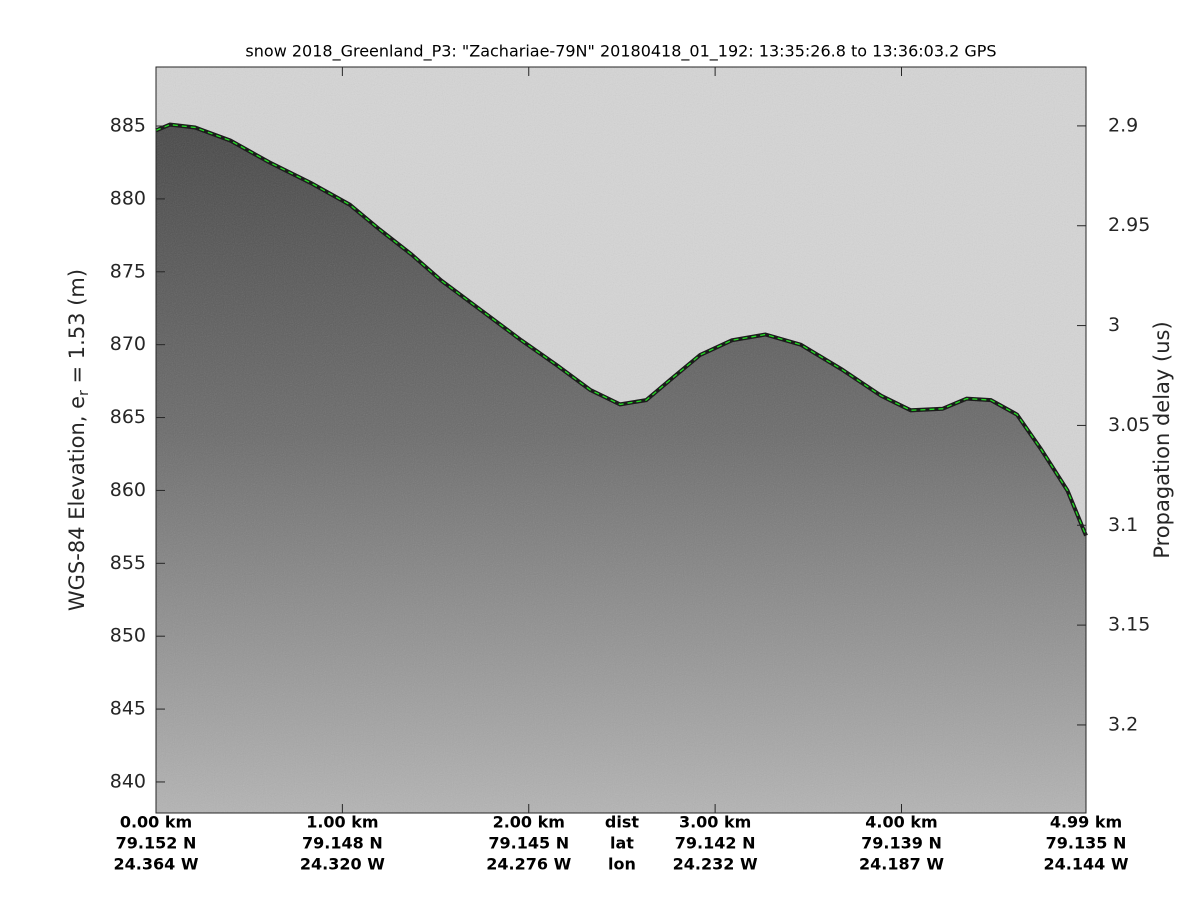 This screenshot has width=1200, height=900. Describe the element at coordinates (156, 822) in the screenshot. I see `x-tick-label: 0.00 km` at that location.